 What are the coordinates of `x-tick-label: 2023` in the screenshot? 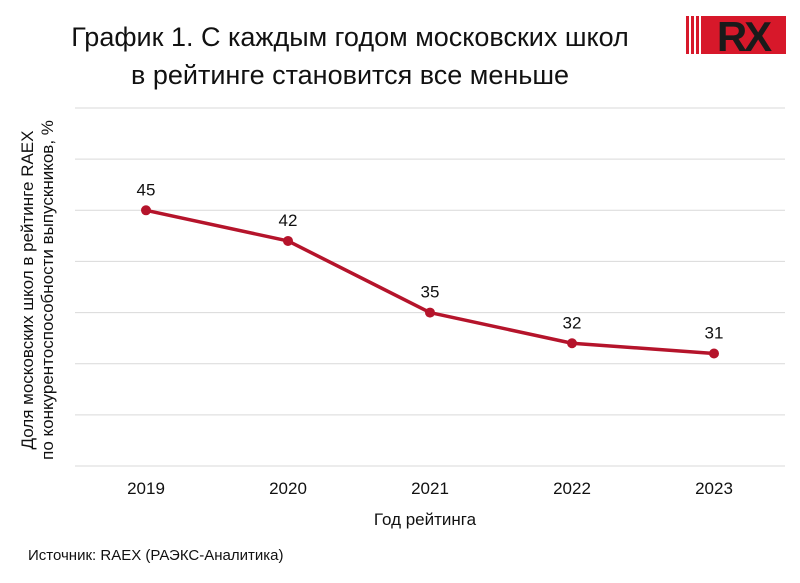 It's located at (714, 488).